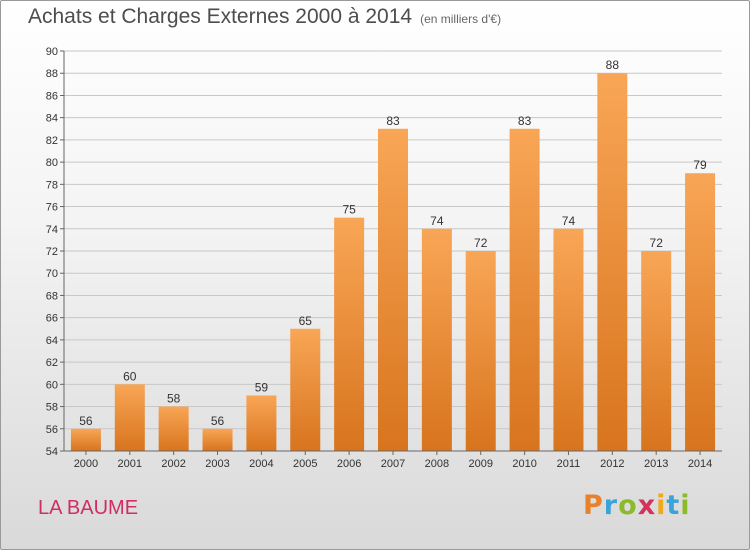  Describe the element at coordinates (461, 19) in the screenshot. I see `chart-subtitle: (en milliers d'€)` at that location.